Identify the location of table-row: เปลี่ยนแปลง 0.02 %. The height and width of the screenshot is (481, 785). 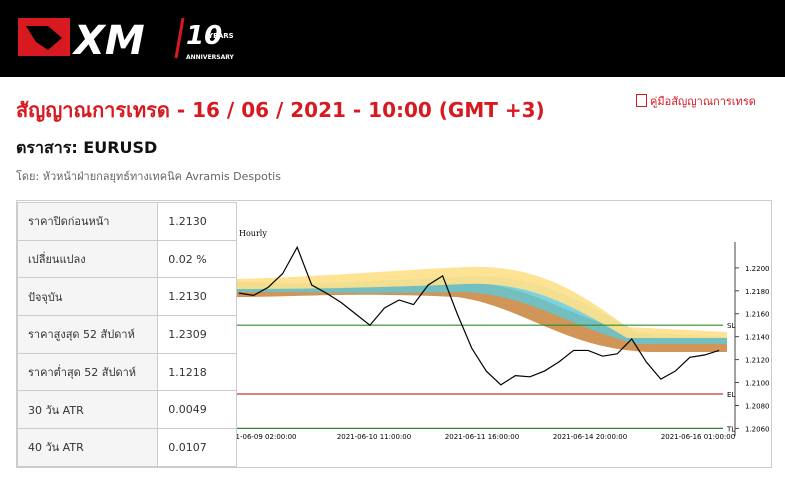
(126, 259).